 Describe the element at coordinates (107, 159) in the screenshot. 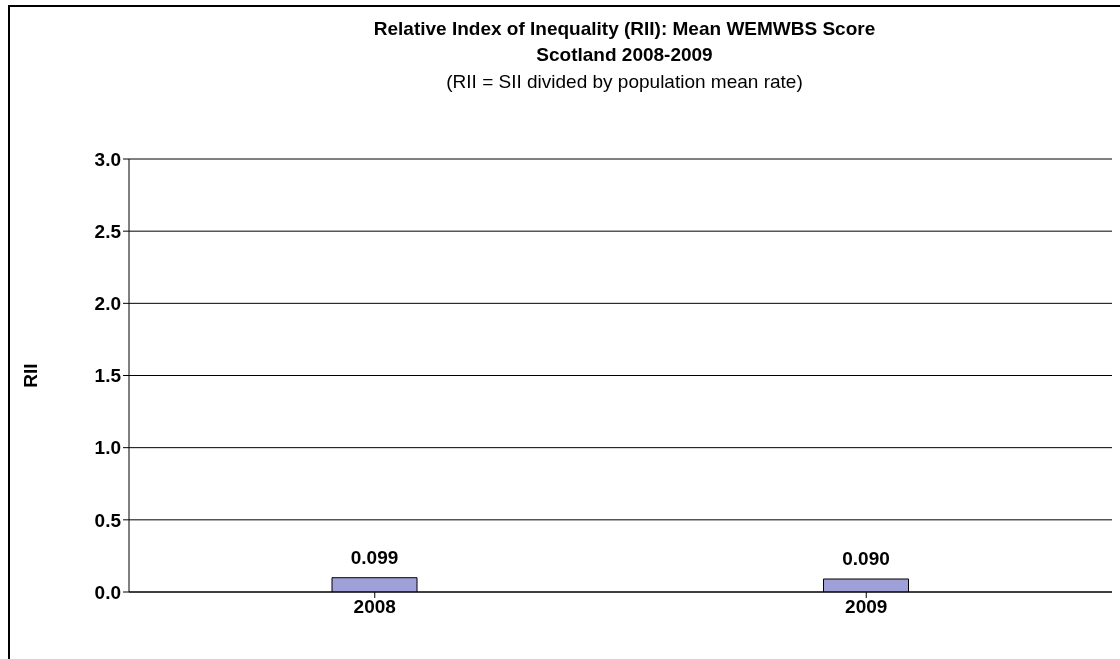

I see `y-tick-label: 3.0` at that location.